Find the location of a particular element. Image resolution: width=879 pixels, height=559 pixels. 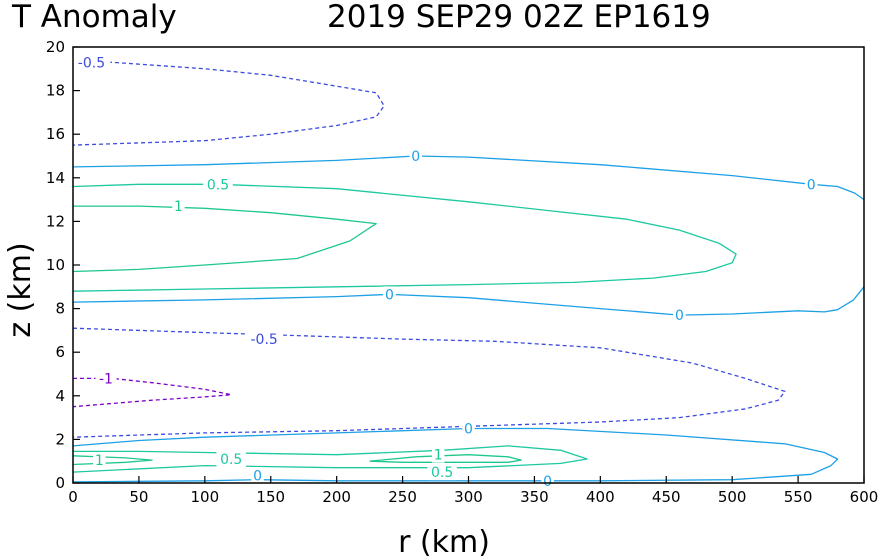

y-tick-label: 20 is located at coordinates (55, 47).